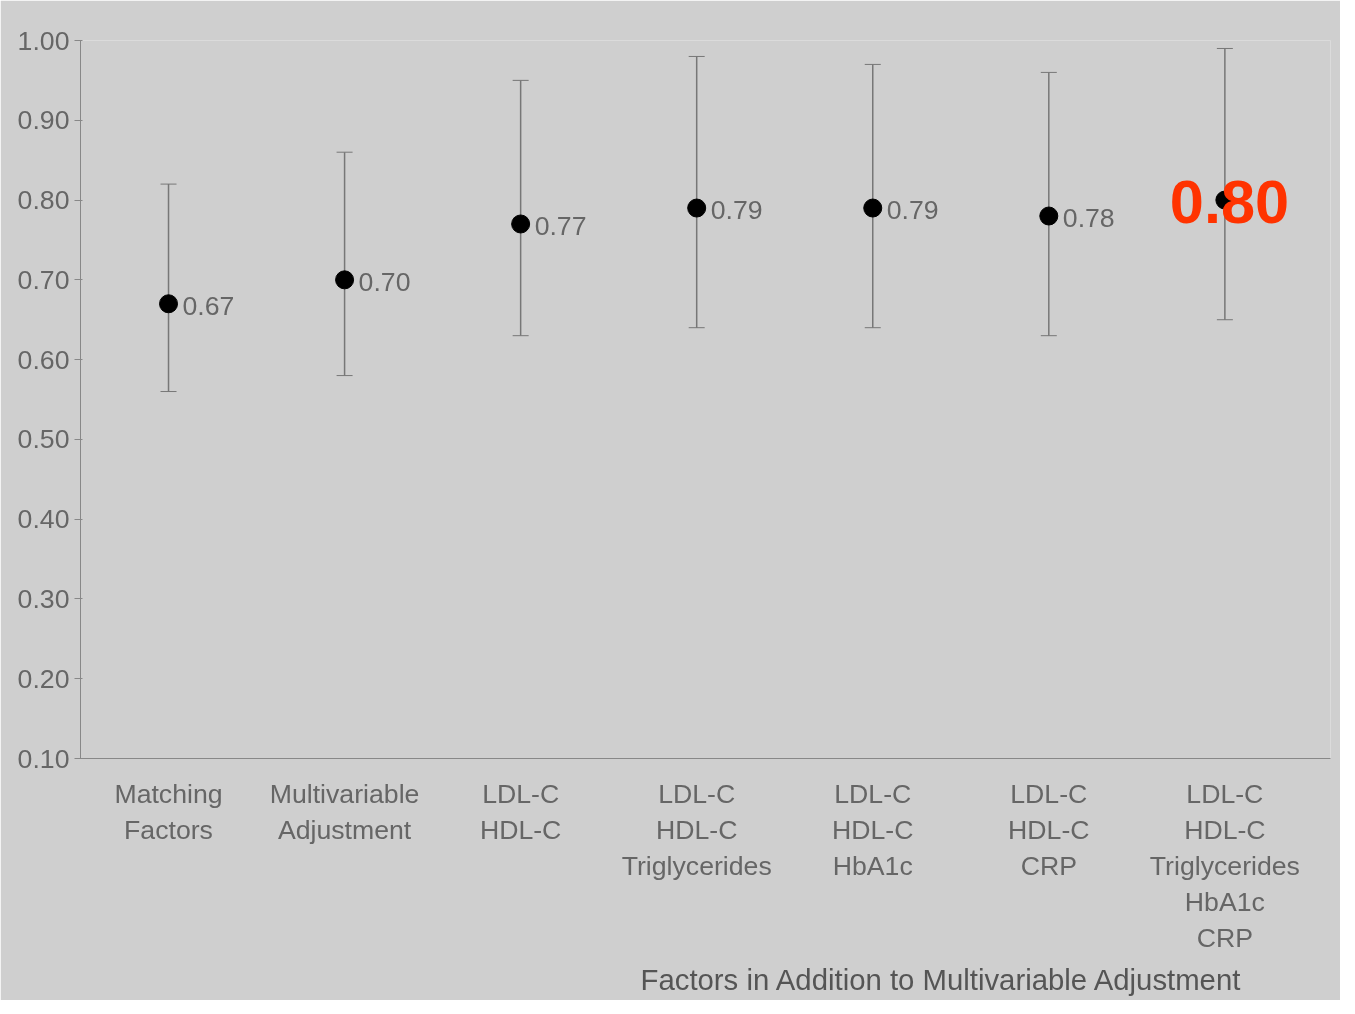 The width and height of the screenshot is (1355, 1014). I want to click on y-tick-label: 0.90, so click(43, 120).